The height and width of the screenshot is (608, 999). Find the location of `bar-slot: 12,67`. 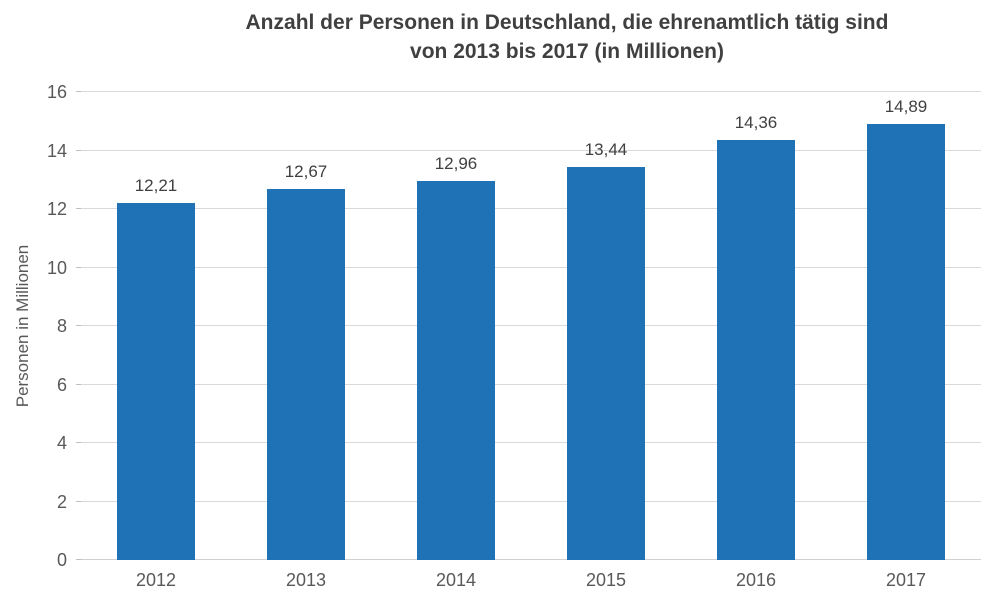

bar-slot: 12,67 is located at coordinates (306, 326).